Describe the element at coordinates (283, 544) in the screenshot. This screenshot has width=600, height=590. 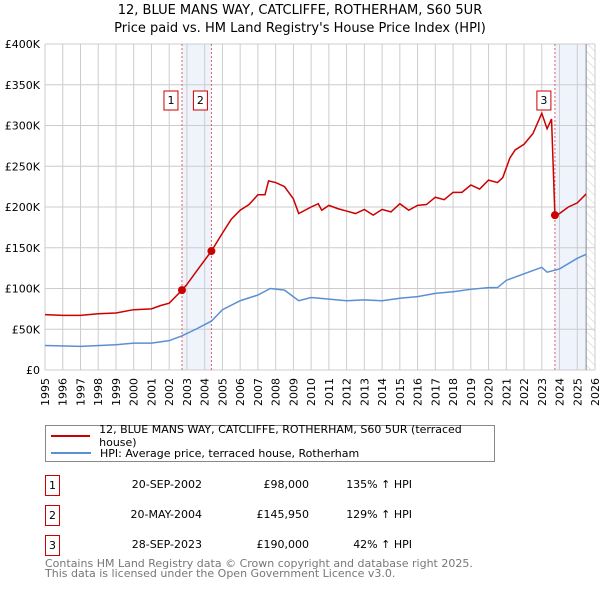
I see `sale-price: £190,000` at that location.